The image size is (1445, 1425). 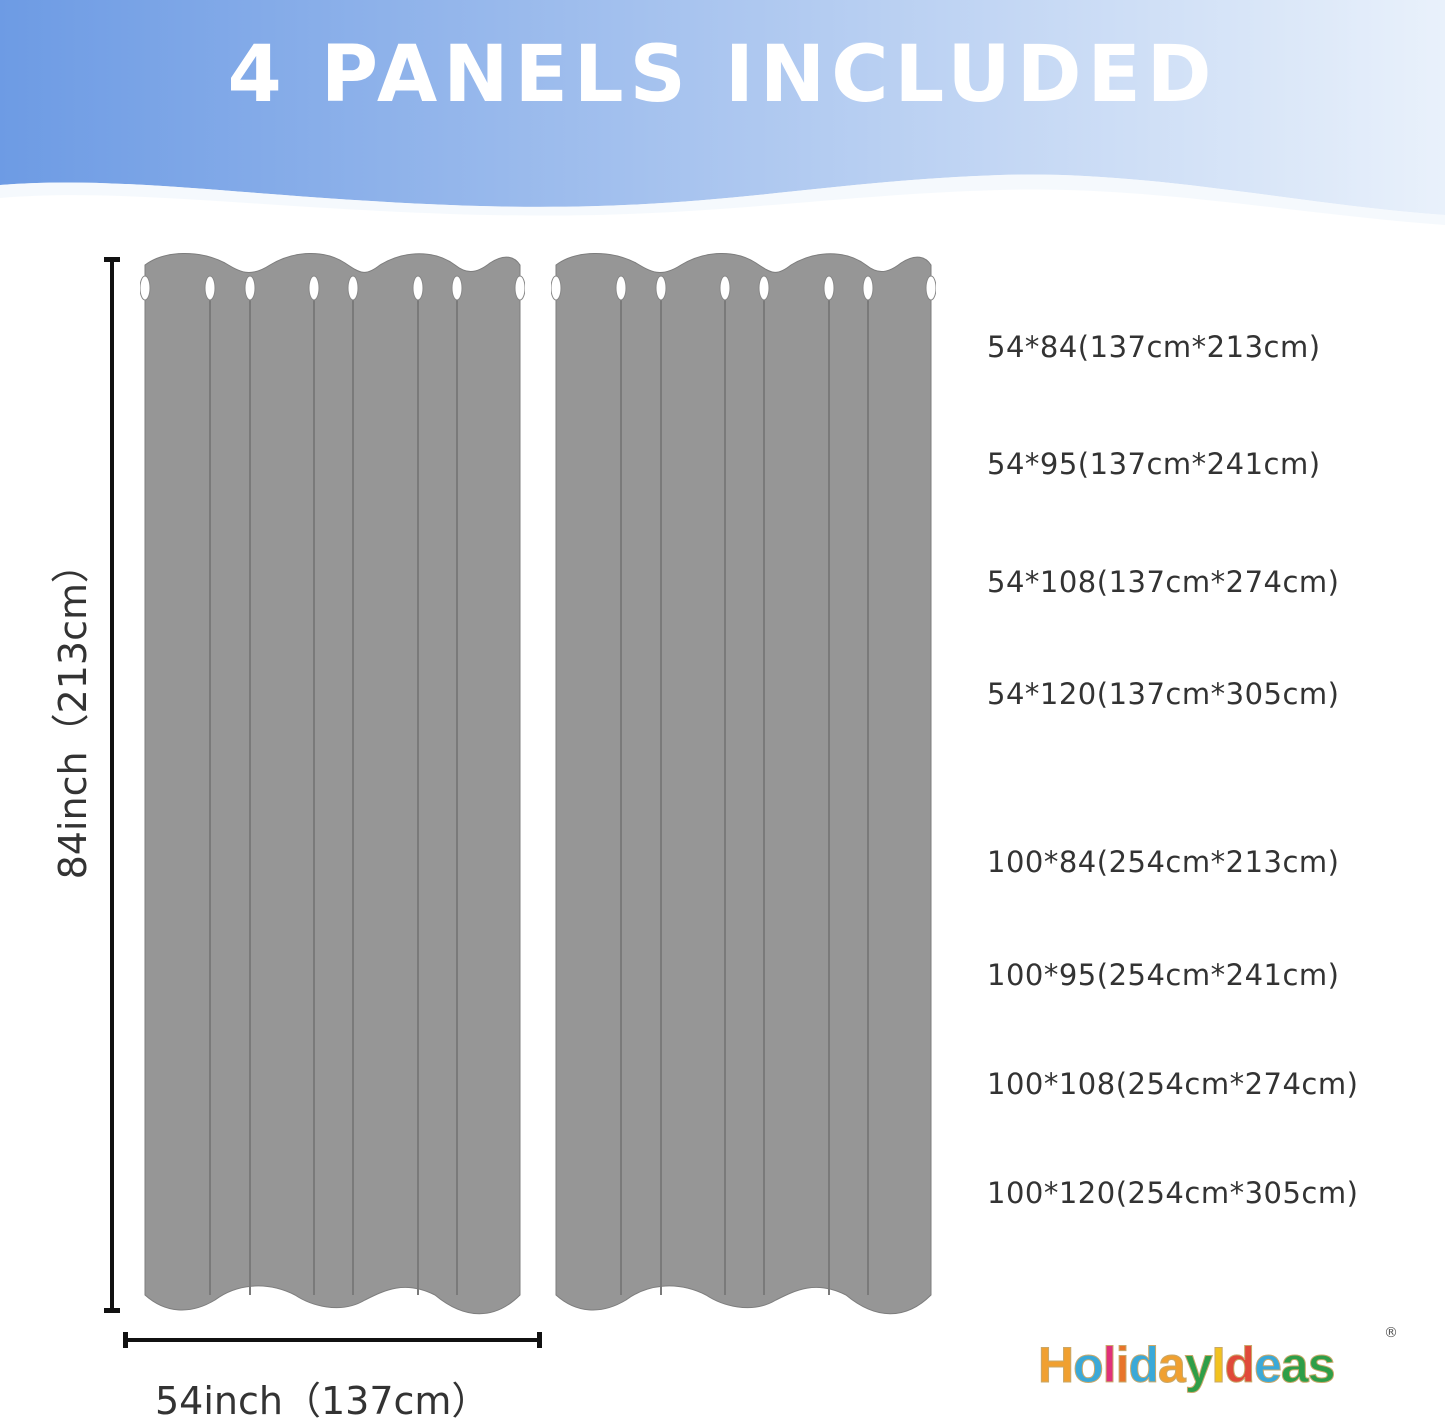 What do you see at coordinates (1055, 1365) in the screenshot?
I see `logo-letter: H` at bounding box center [1055, 1365].